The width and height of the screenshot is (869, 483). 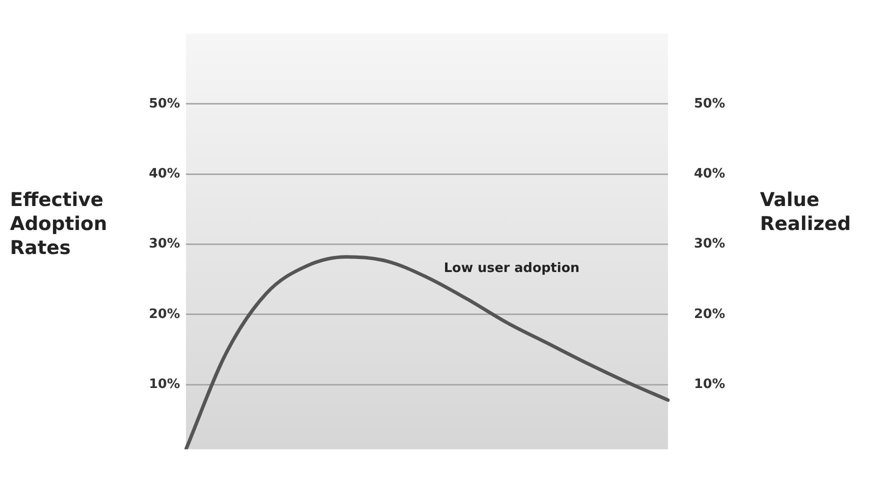 I want to click on y-tick-label: 40%, so click(x=164, y=174).